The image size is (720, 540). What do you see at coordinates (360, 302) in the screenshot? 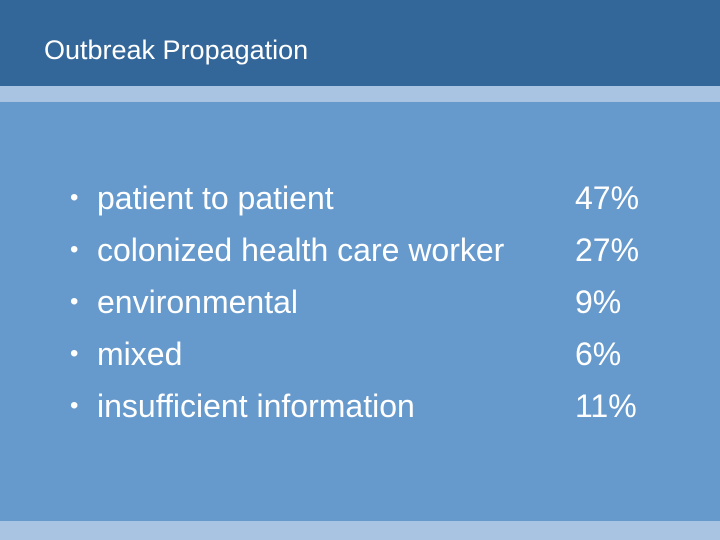
I see `list-item: • environmental 9%` at bounding box center [360, 302].